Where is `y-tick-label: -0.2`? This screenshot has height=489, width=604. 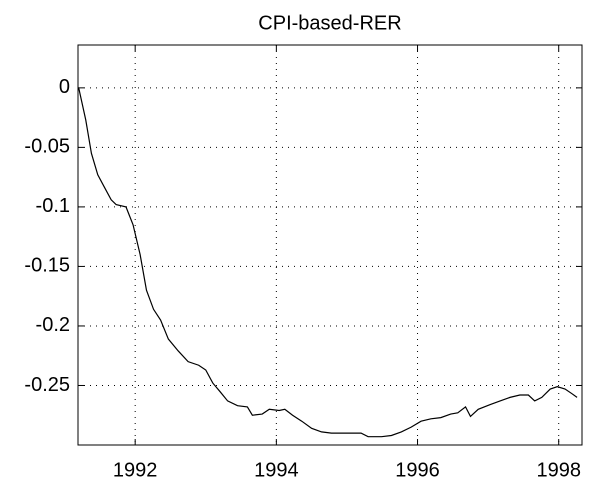
y-tick-label: -0.2 is located at coordinates (53, 325).